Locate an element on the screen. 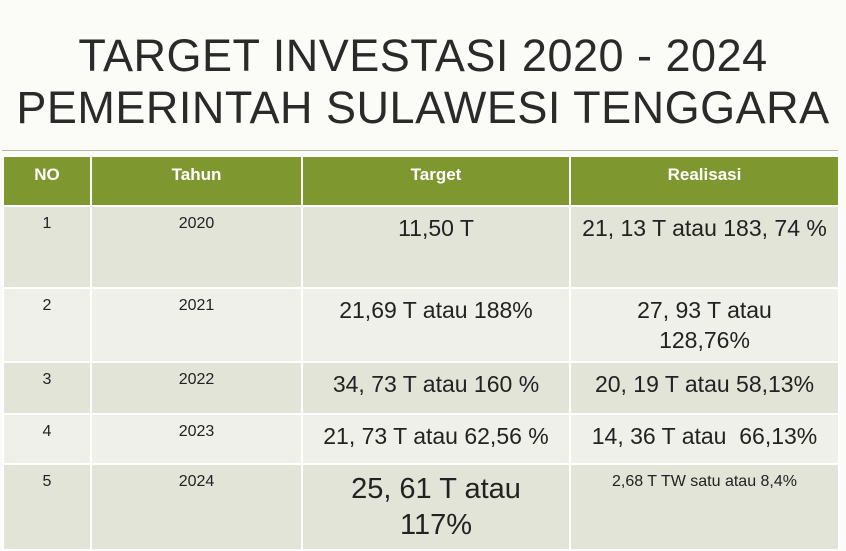 This screenshot has width=846, height=551. cell: 34, 73 T atau 160 % is located at coordinates (436, 388).